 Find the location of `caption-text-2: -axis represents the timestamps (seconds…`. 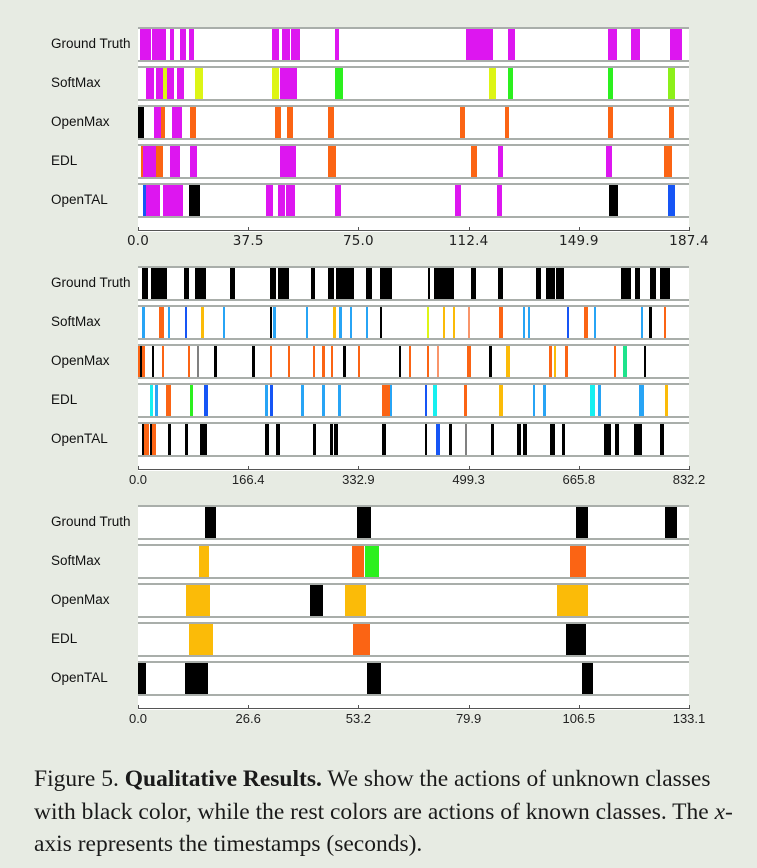

caption-text-2: -axis represents the timestamps (seconds… is located at coordinates (383, 828).